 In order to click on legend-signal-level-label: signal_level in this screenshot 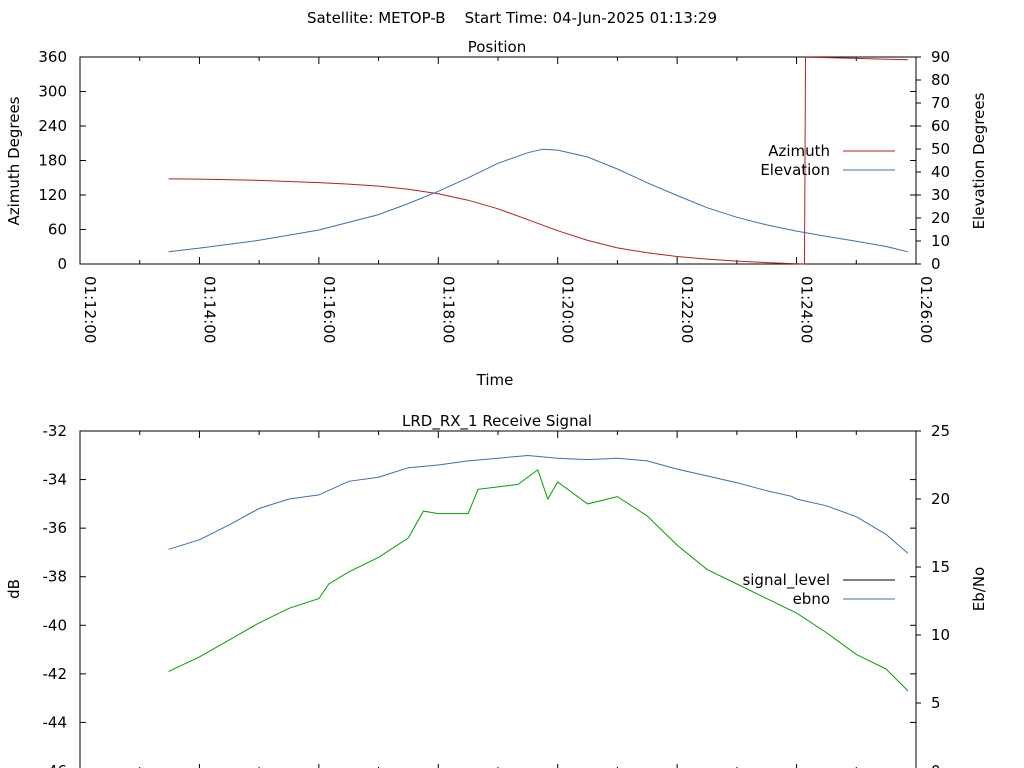, I will do `click(786, 580)`.